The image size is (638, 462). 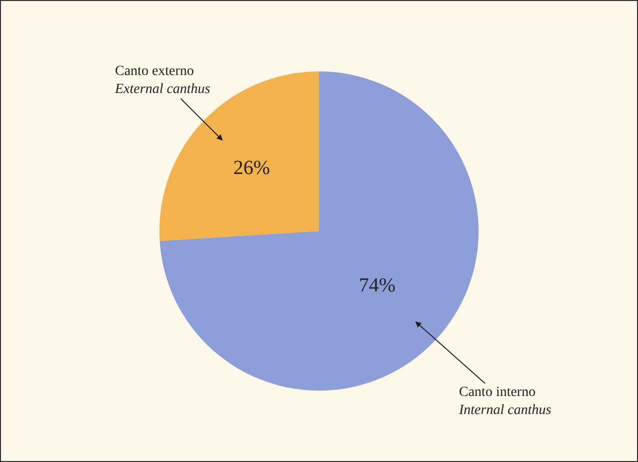 I want to click on data-label: 74%, so click(x=377, y=285).